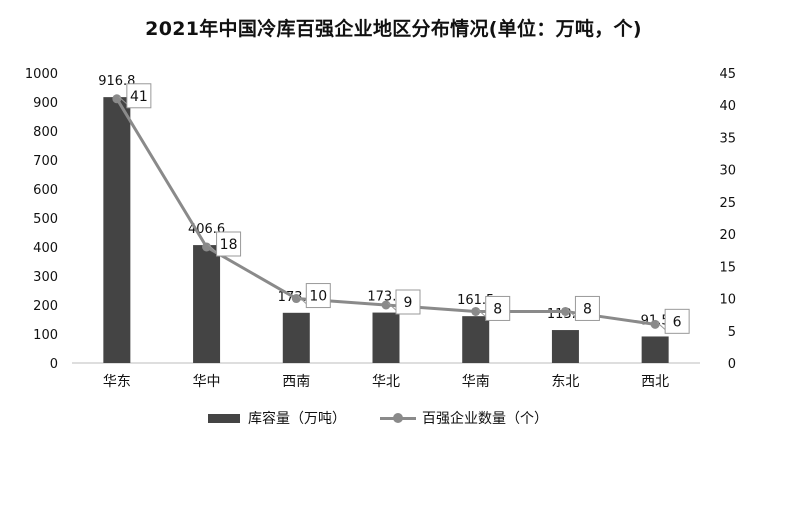 This screenshot has width=787, height=509. Describe the element at coordinates (475, 300) in the screenshot. I see `bar-value-label: 161.5` at that location.